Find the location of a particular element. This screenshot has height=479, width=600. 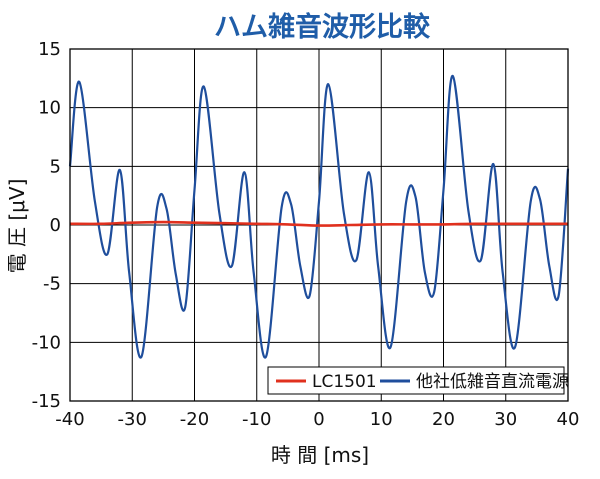

x-axis-label: 時 間 [ms] is located at coordinates (320, 455).